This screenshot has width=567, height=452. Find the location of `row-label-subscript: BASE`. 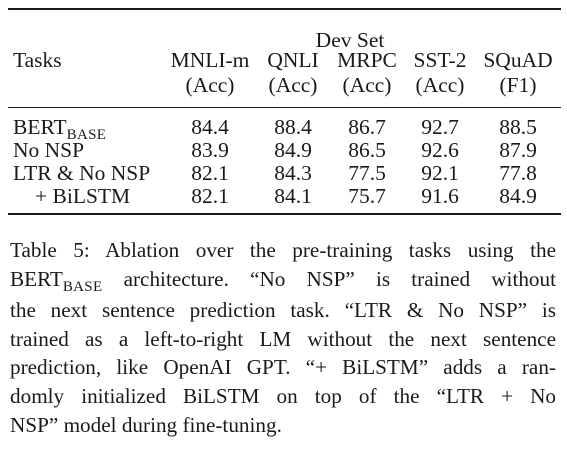

row-label-subscript: BASE is located at coordinates (86, 135).